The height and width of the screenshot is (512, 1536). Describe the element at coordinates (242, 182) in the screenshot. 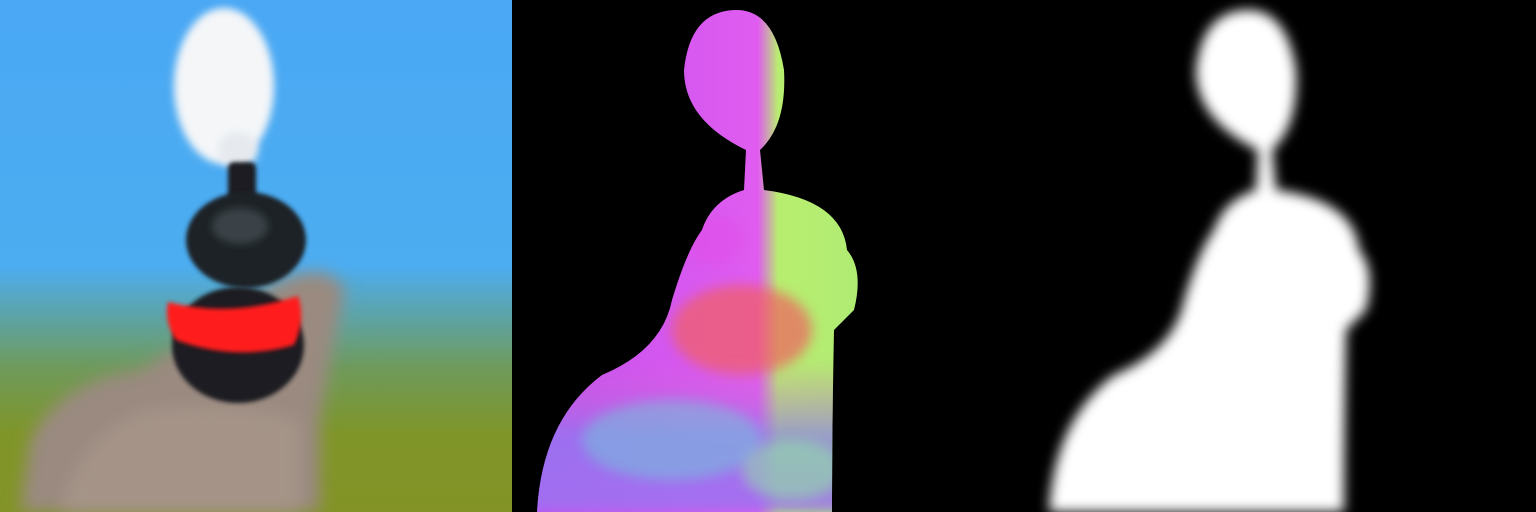

I see `chimney` at that location.